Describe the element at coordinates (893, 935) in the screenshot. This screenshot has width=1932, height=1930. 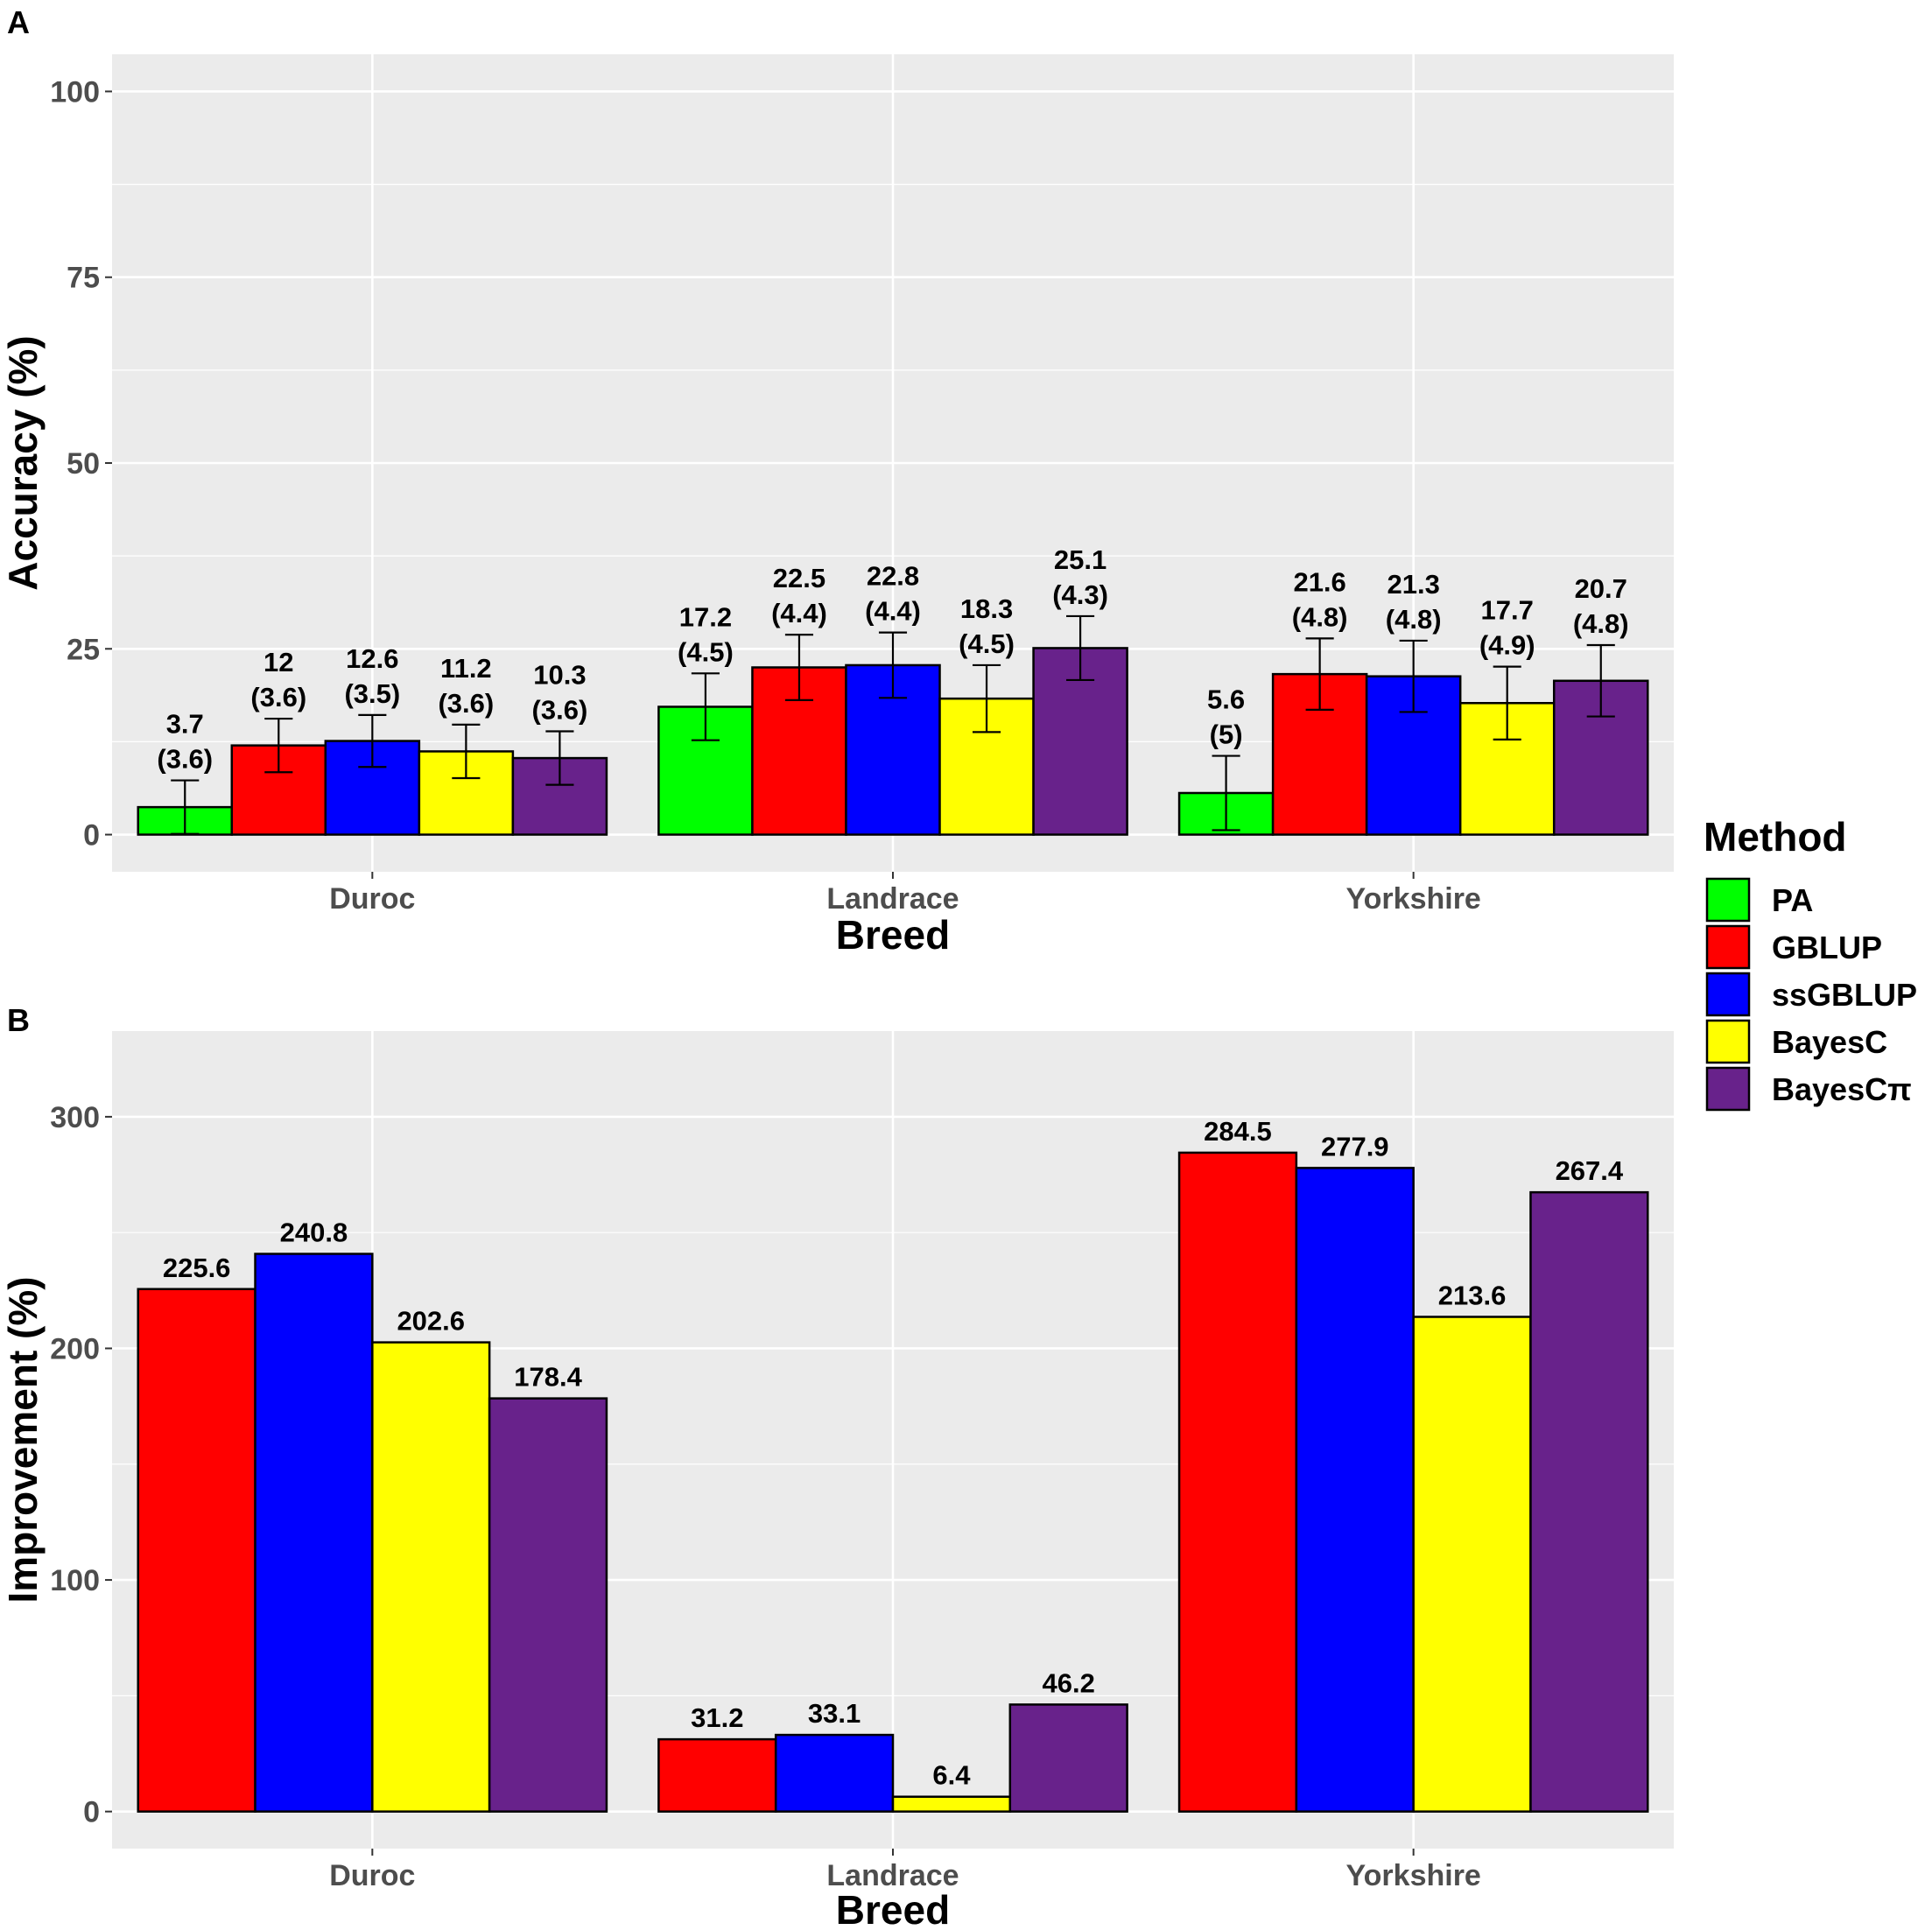
I see `panel-a-x-axis-title: Breed` at that location.